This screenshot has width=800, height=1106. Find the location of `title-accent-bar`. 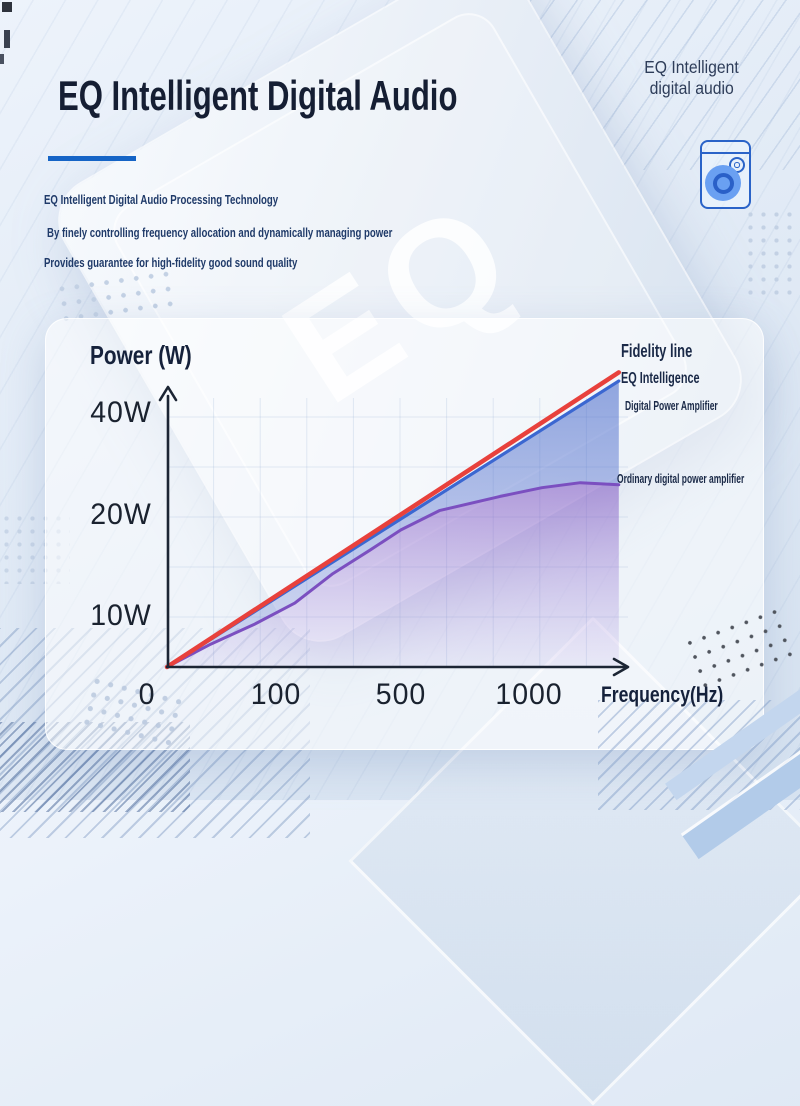

title-accent-bar is located at coordinates (92, 158).